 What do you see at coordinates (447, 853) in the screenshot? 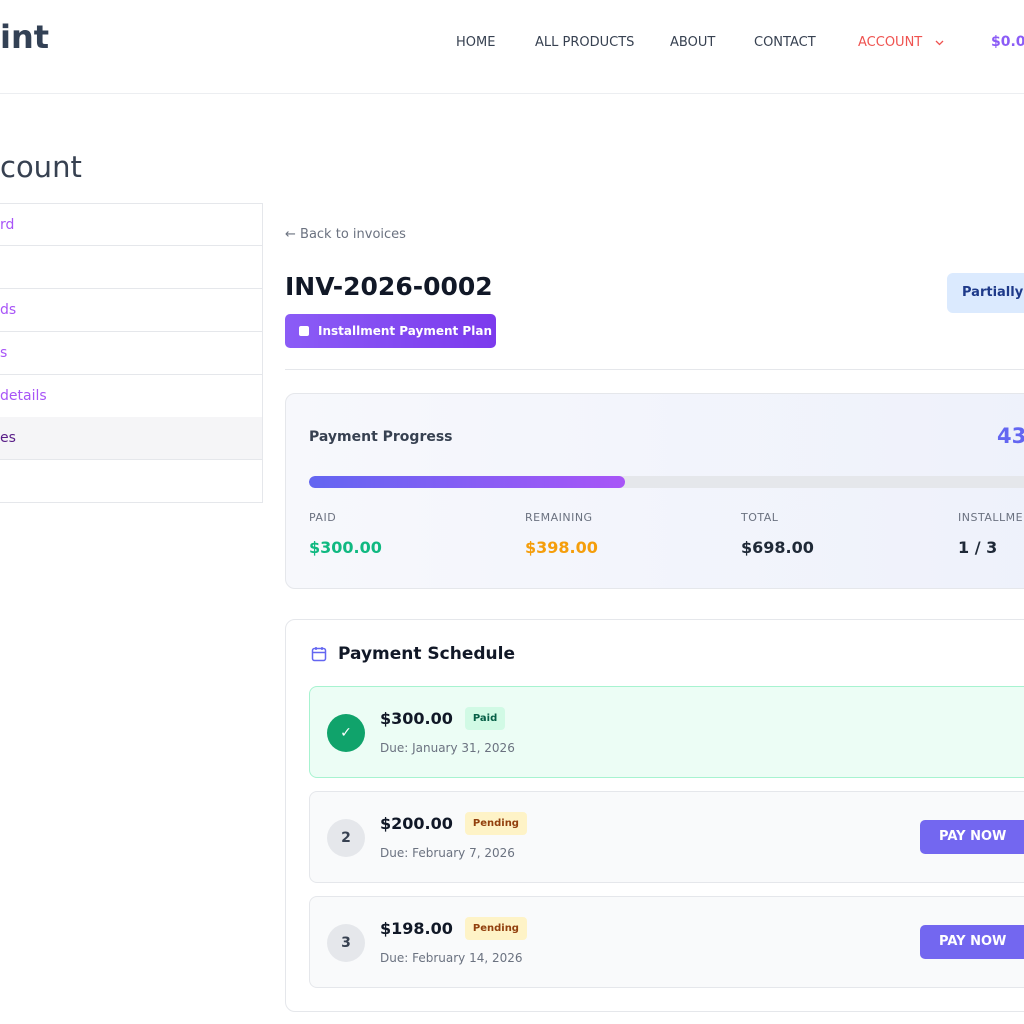
I see `due-date: Due: February 7, 2026` at bounding box center [447, 853].